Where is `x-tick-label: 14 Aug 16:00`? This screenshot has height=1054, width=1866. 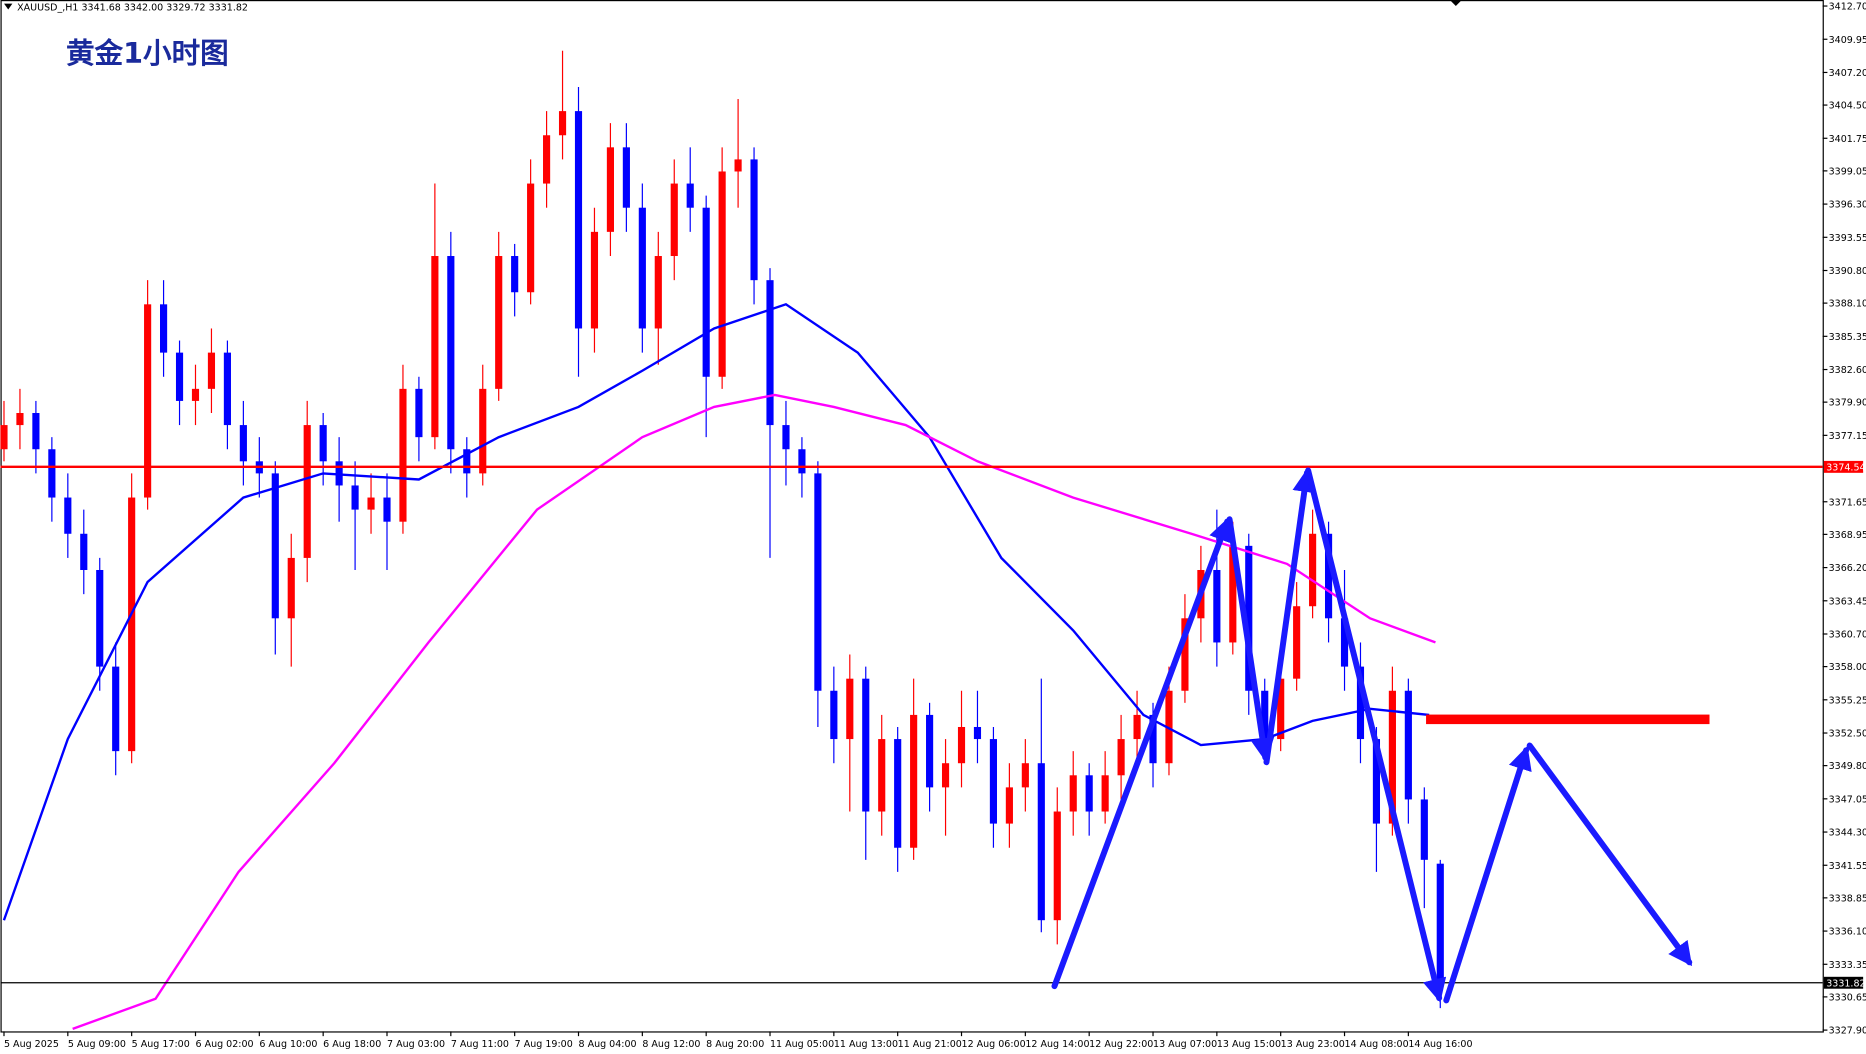
x-tick-label: 14 Aug 16:00 is located at coordinates (1440, 1044).